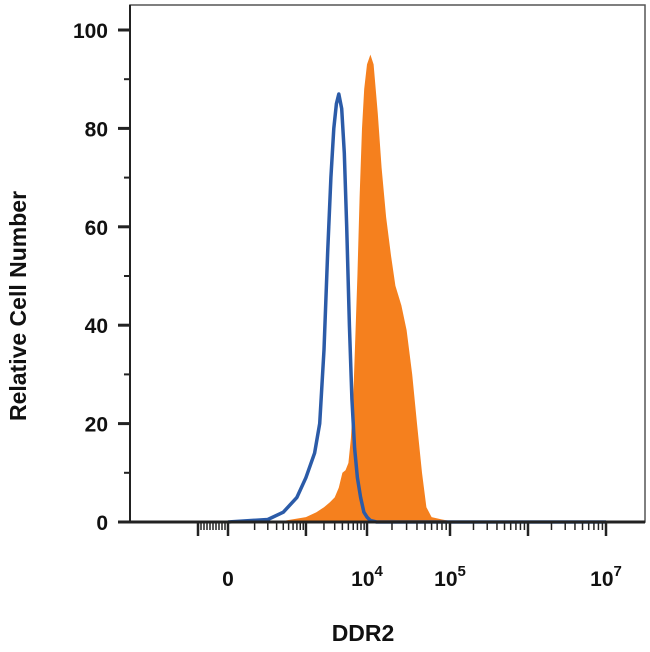 The height and width of the screenshot is (652, 650). I want to click on x-tick-label-0: 0, so click(228, 579).